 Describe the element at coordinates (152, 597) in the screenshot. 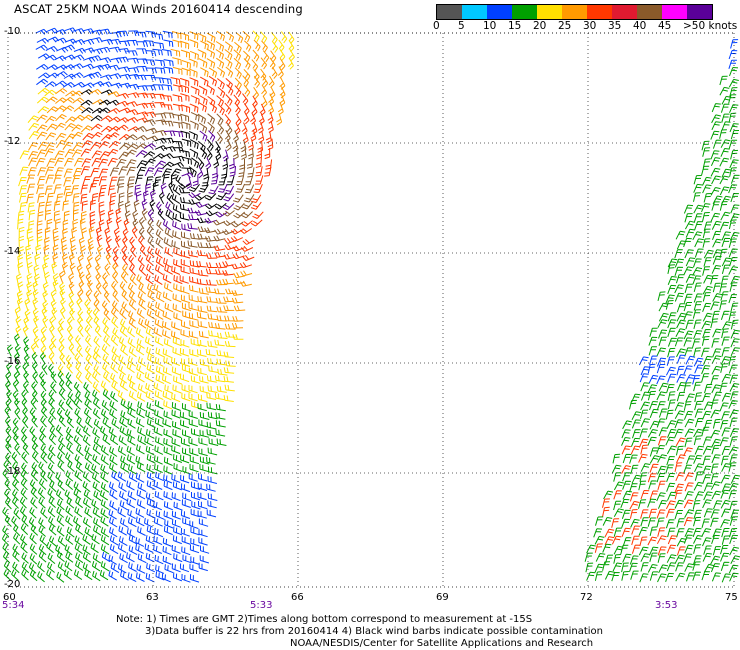

I see `lon-label-63: 63` at that location.